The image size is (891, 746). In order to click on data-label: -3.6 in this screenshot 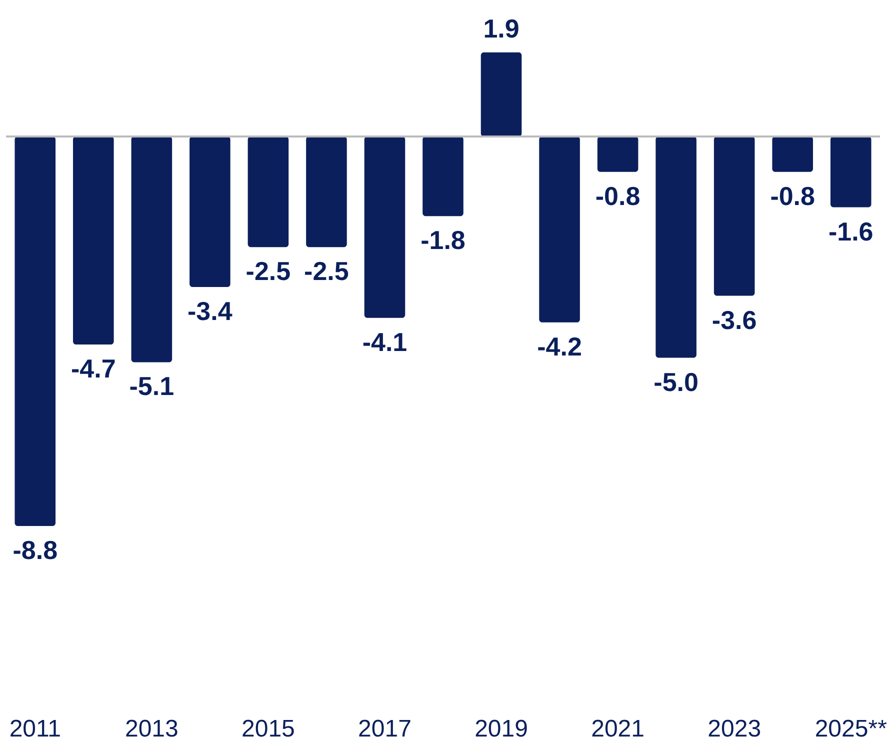, I will do `click(734, 319)`.